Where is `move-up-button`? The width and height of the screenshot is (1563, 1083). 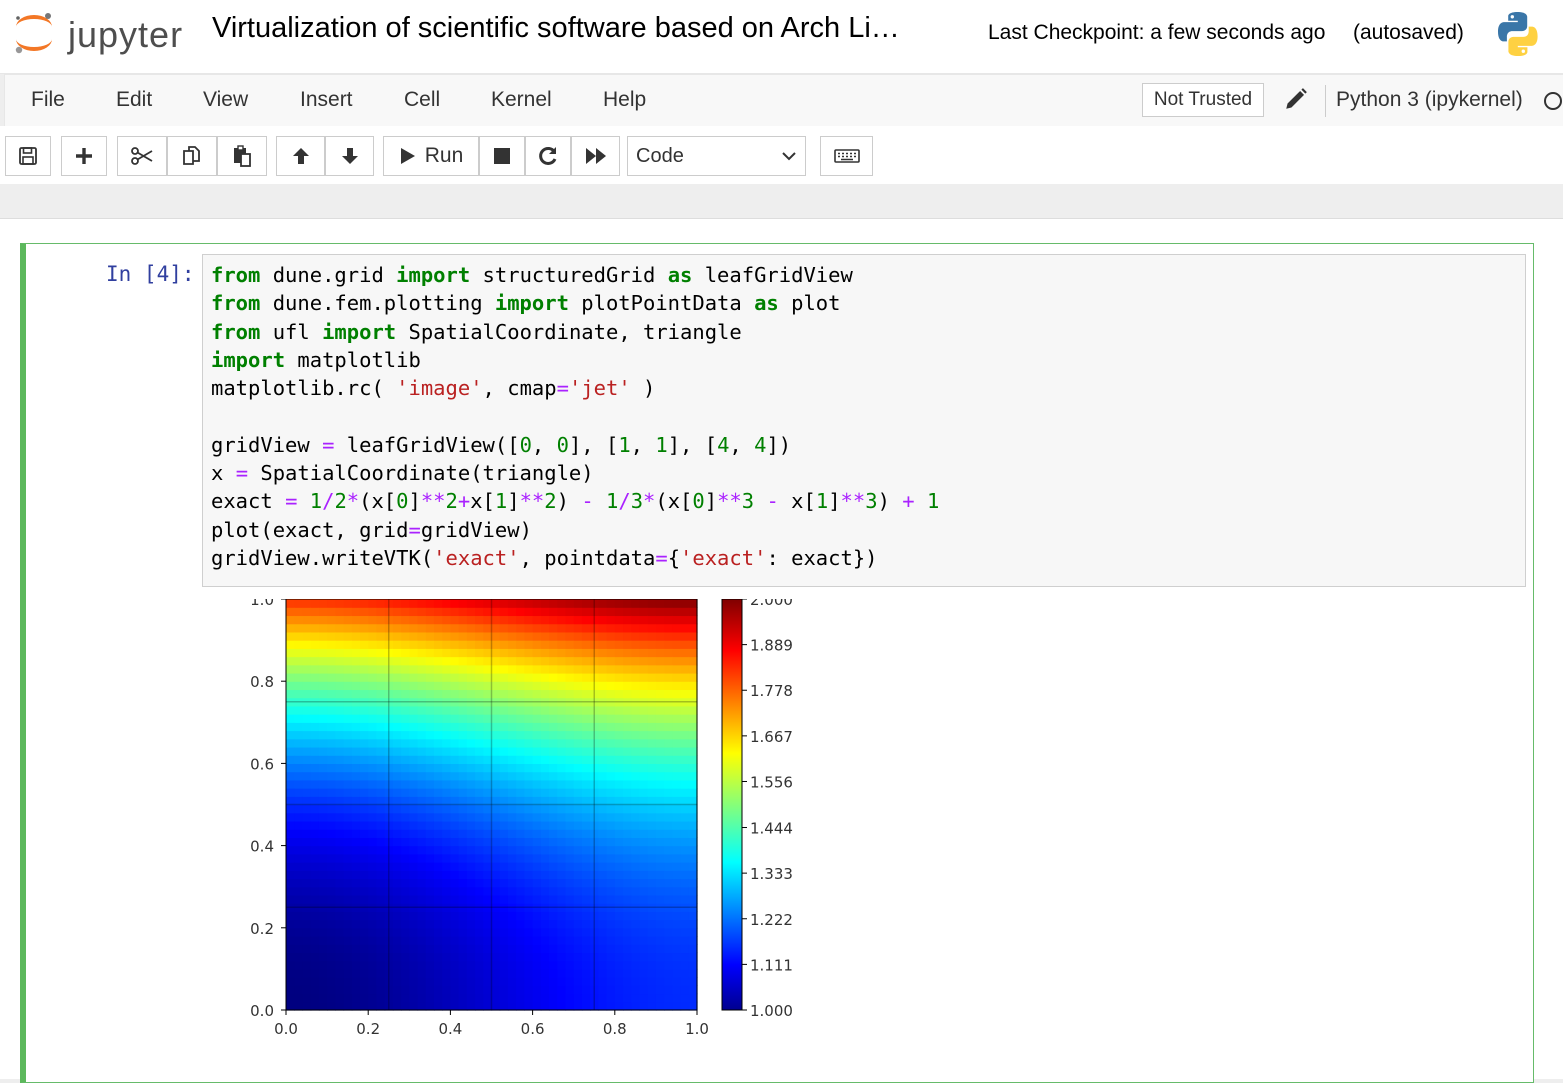 move-up-button is located at coordinates (300, 156).